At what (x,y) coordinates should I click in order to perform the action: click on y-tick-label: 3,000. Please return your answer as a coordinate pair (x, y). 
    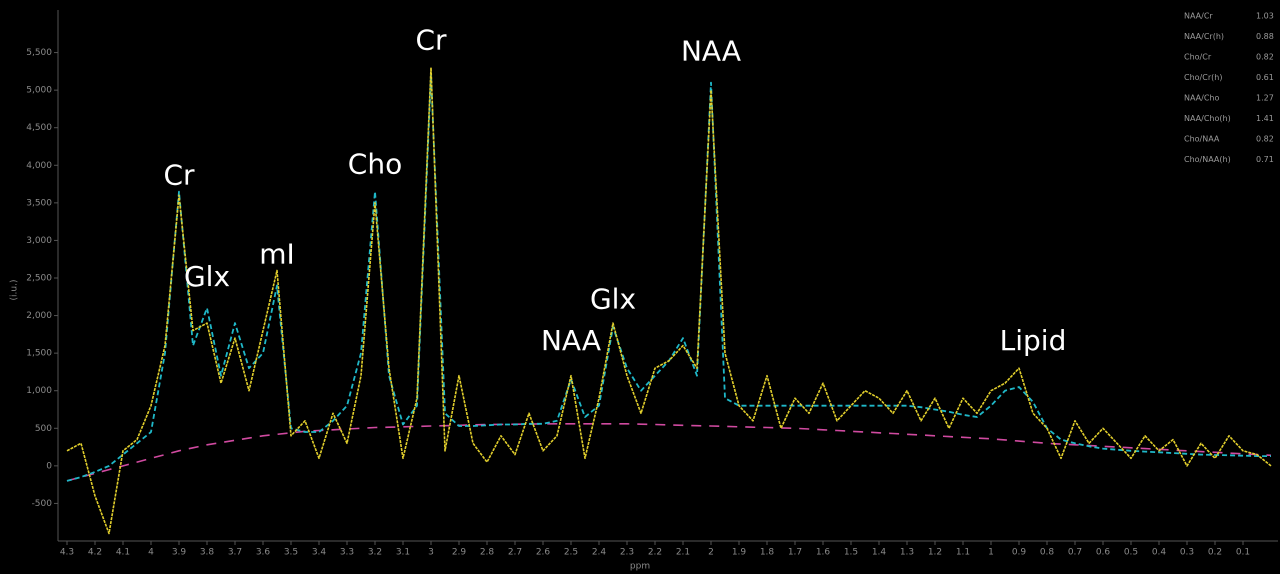
    Looking at the image, I should click on (39, 241).